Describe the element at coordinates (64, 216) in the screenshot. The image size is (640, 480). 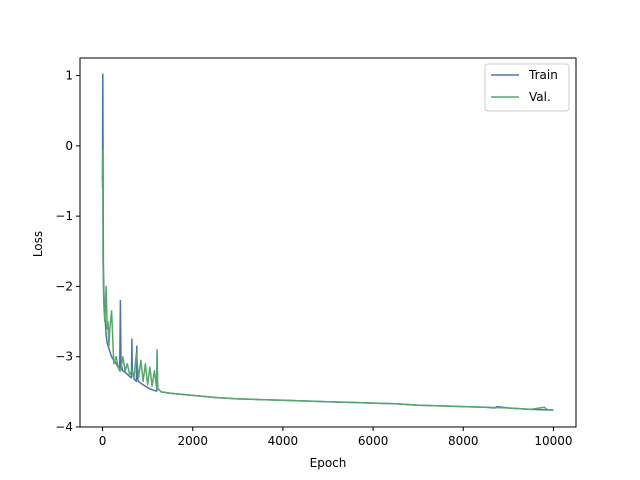
I see `y-tick-label: −1` at that location.